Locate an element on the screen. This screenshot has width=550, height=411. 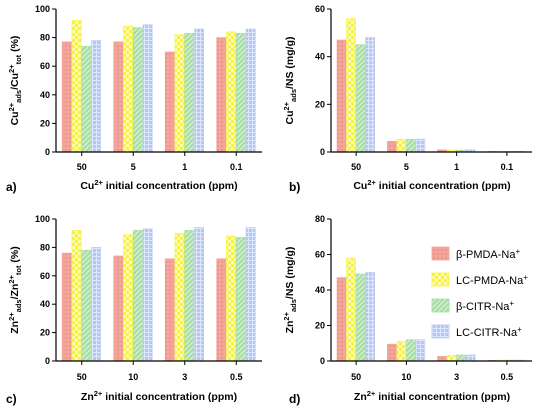
x-tick-label: 0.1 is located at coordinates (507, 167).